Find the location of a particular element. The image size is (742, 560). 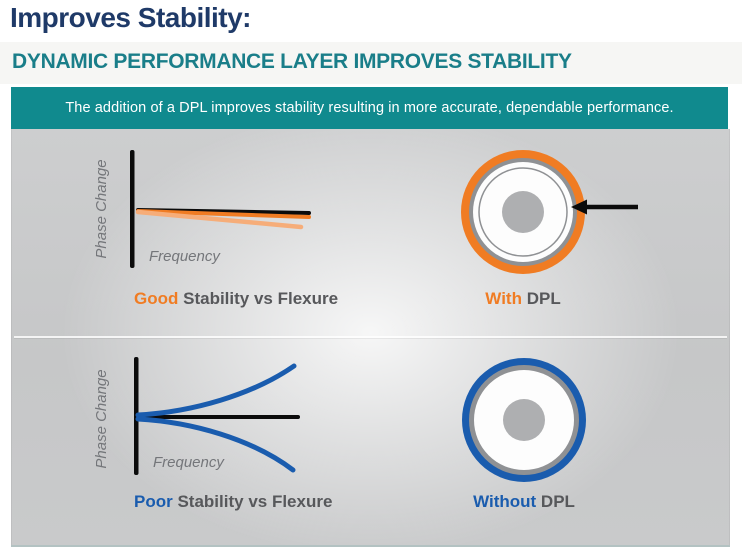

poor-caption-rest: Stability vs Flexure is located at coordinates (255, 501).